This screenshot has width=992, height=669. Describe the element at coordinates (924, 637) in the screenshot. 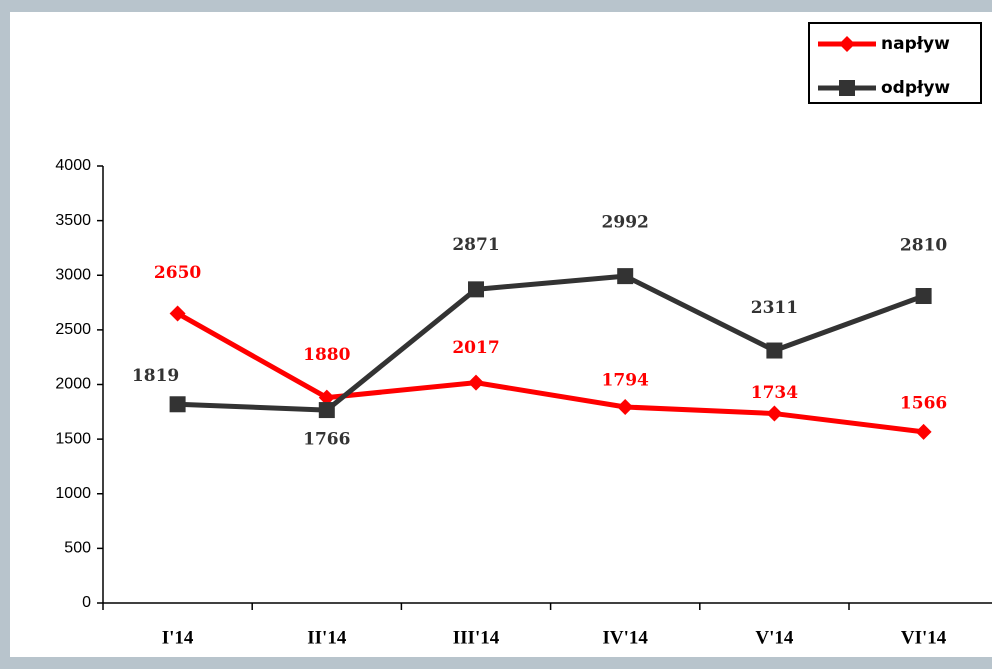

I see `x-tick-label: VI'14` at that location.